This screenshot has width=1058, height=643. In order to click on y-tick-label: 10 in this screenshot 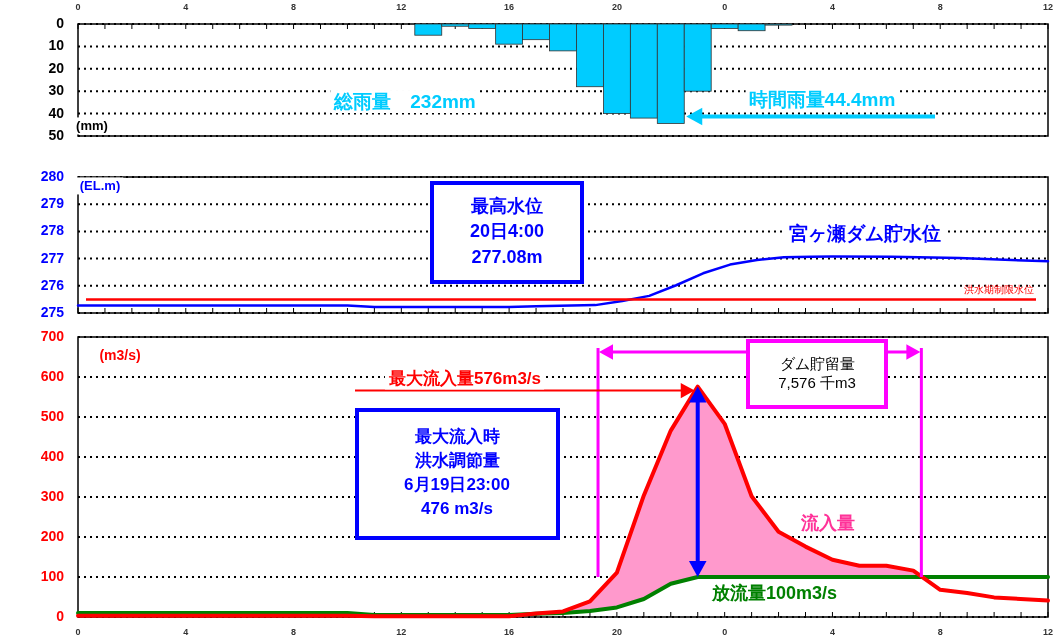, I will do `click(56, 45)`.